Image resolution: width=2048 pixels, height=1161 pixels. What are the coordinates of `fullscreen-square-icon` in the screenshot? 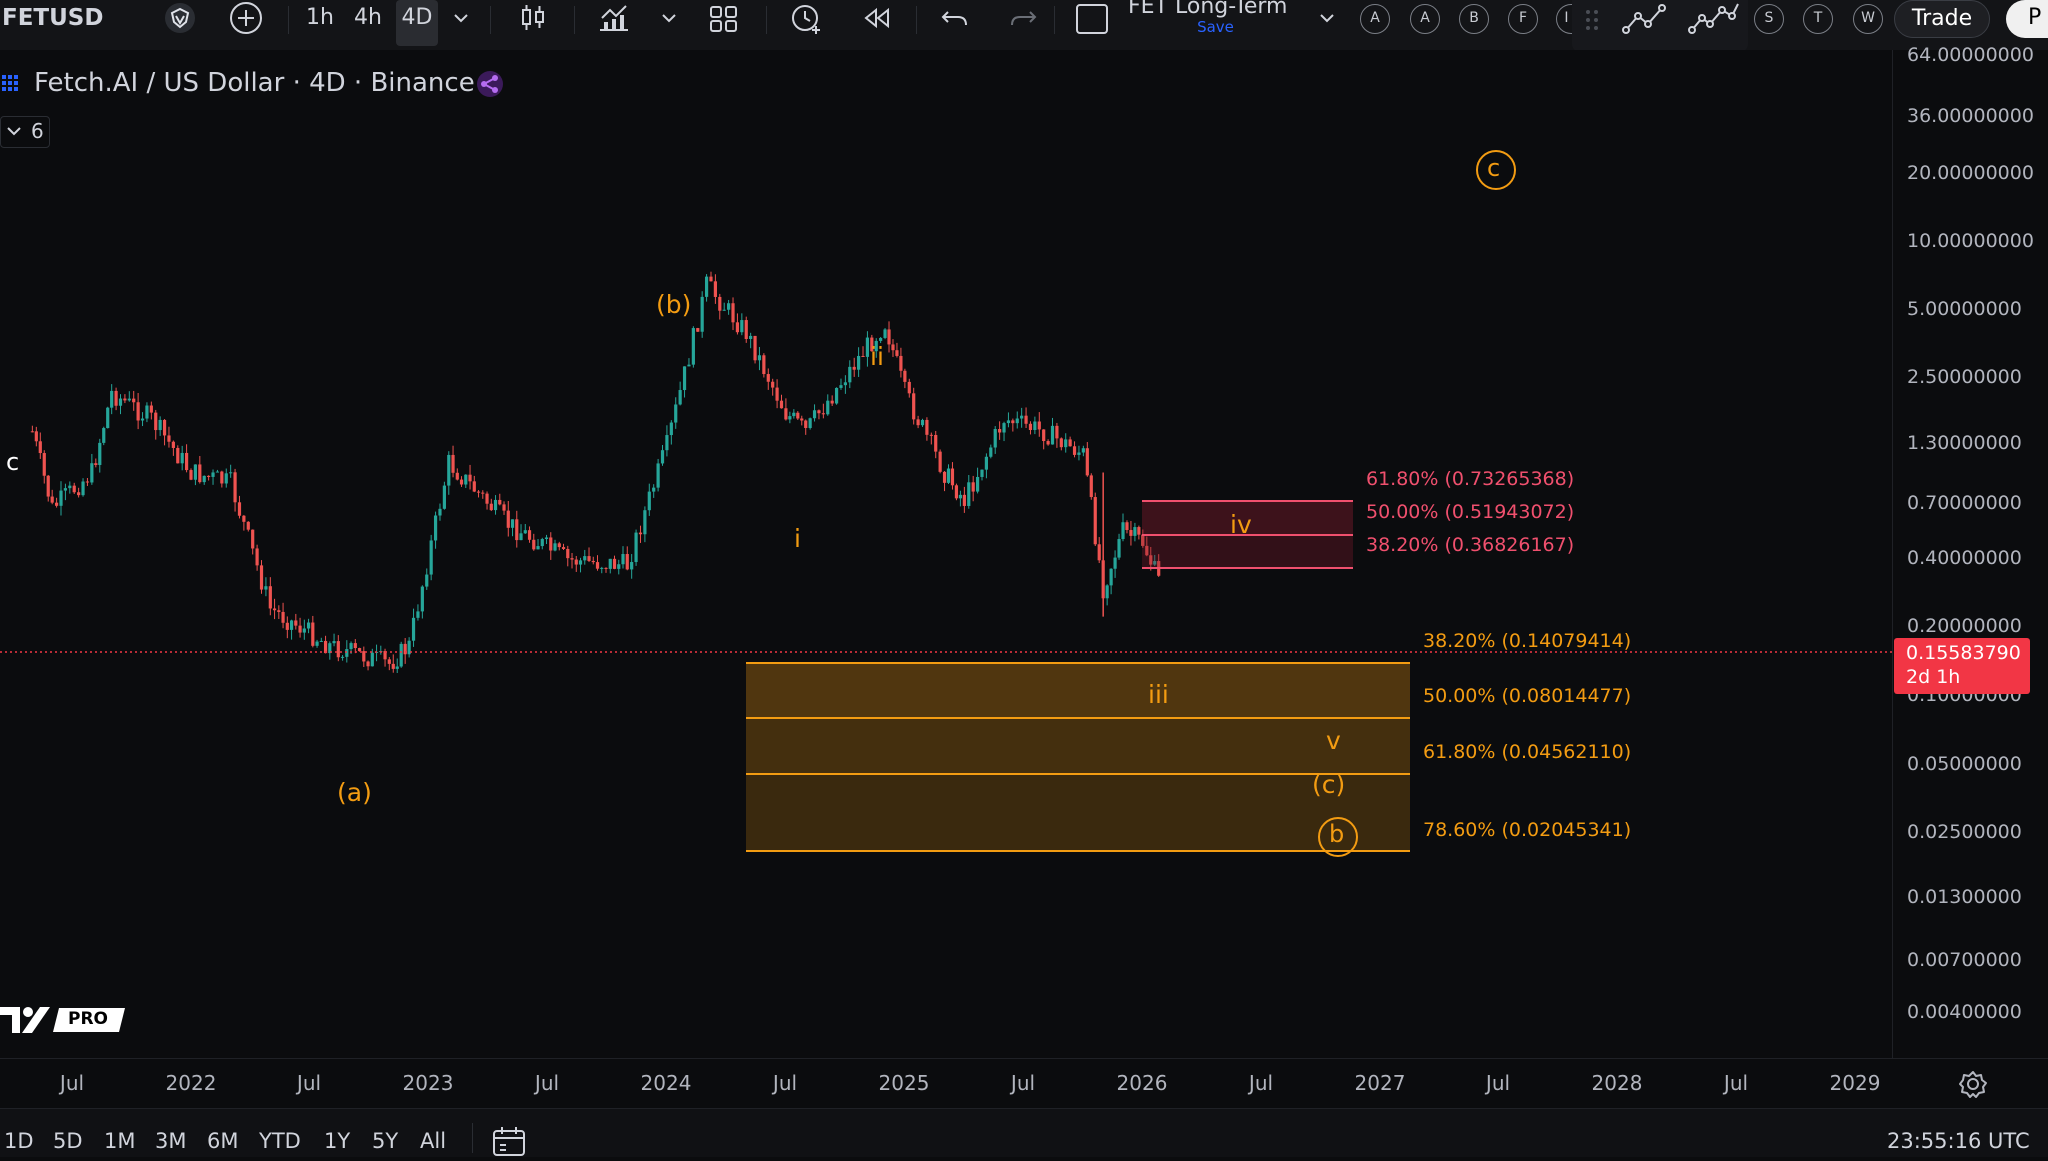 It's located at (1092, 18).